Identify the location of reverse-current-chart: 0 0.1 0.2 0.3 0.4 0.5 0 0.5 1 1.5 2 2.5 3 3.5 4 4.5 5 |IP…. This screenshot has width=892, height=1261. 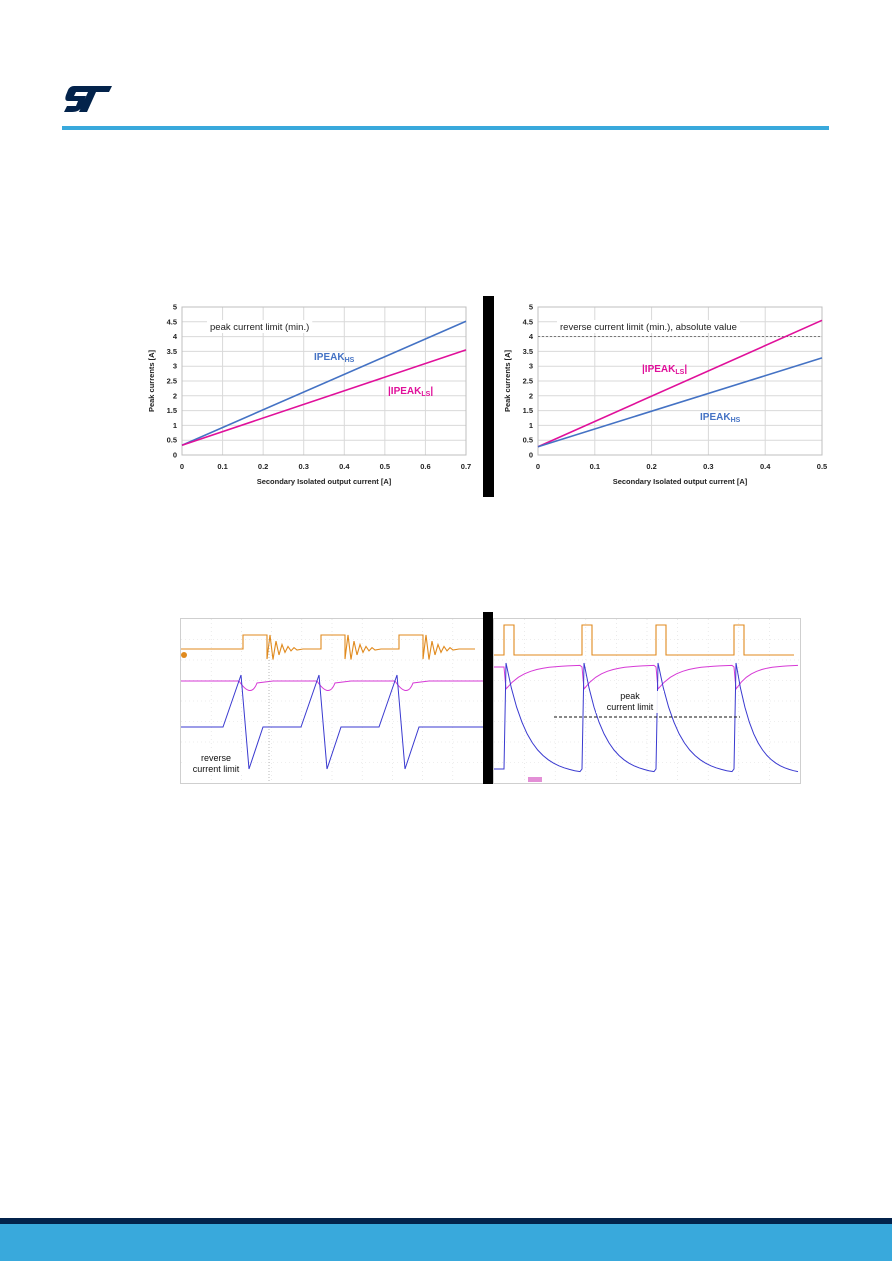
(665, 395).